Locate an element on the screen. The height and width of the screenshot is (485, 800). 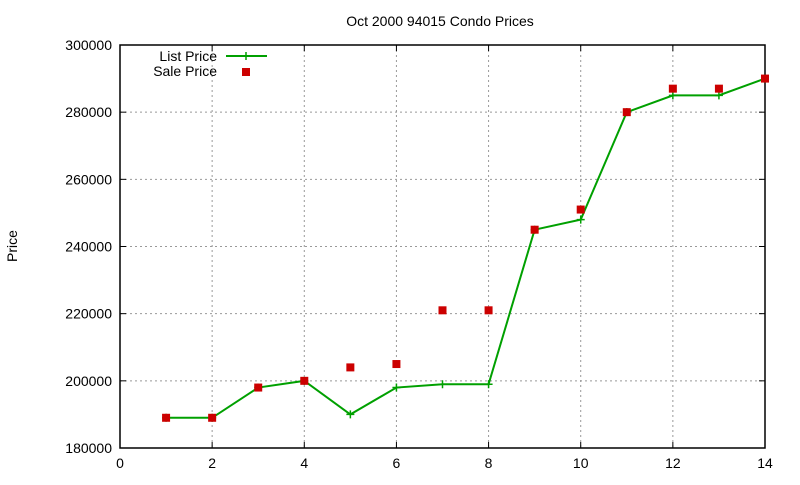
y-tick-label: 180000 is located at coordinates (88, 448).